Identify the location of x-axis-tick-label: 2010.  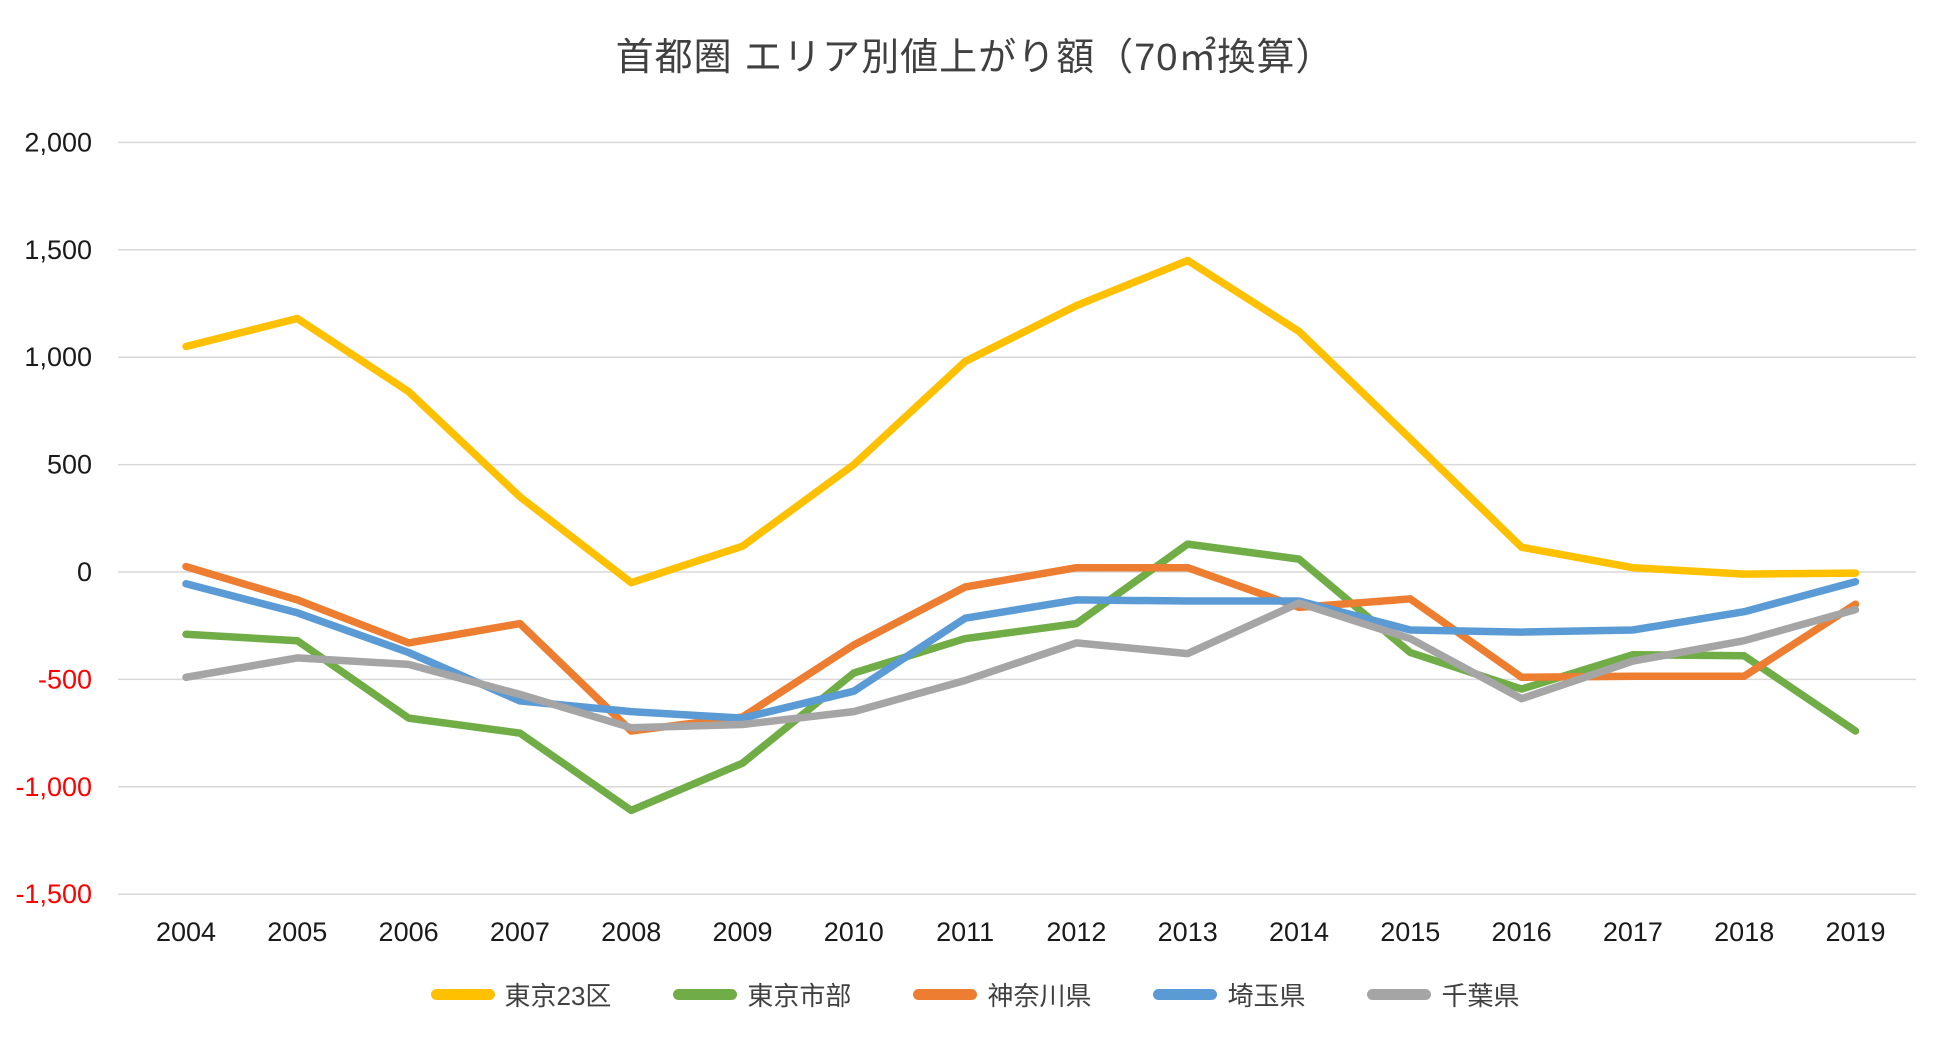
(854, 932).